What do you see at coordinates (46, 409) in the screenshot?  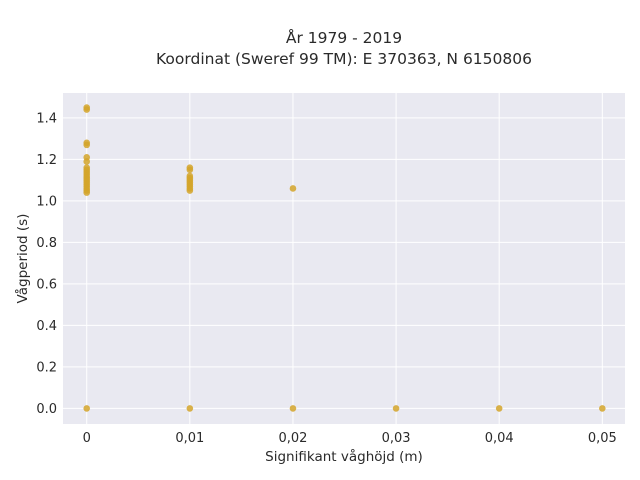 I see `y-tick-label: 0.0` at bounding box center [46, 409].